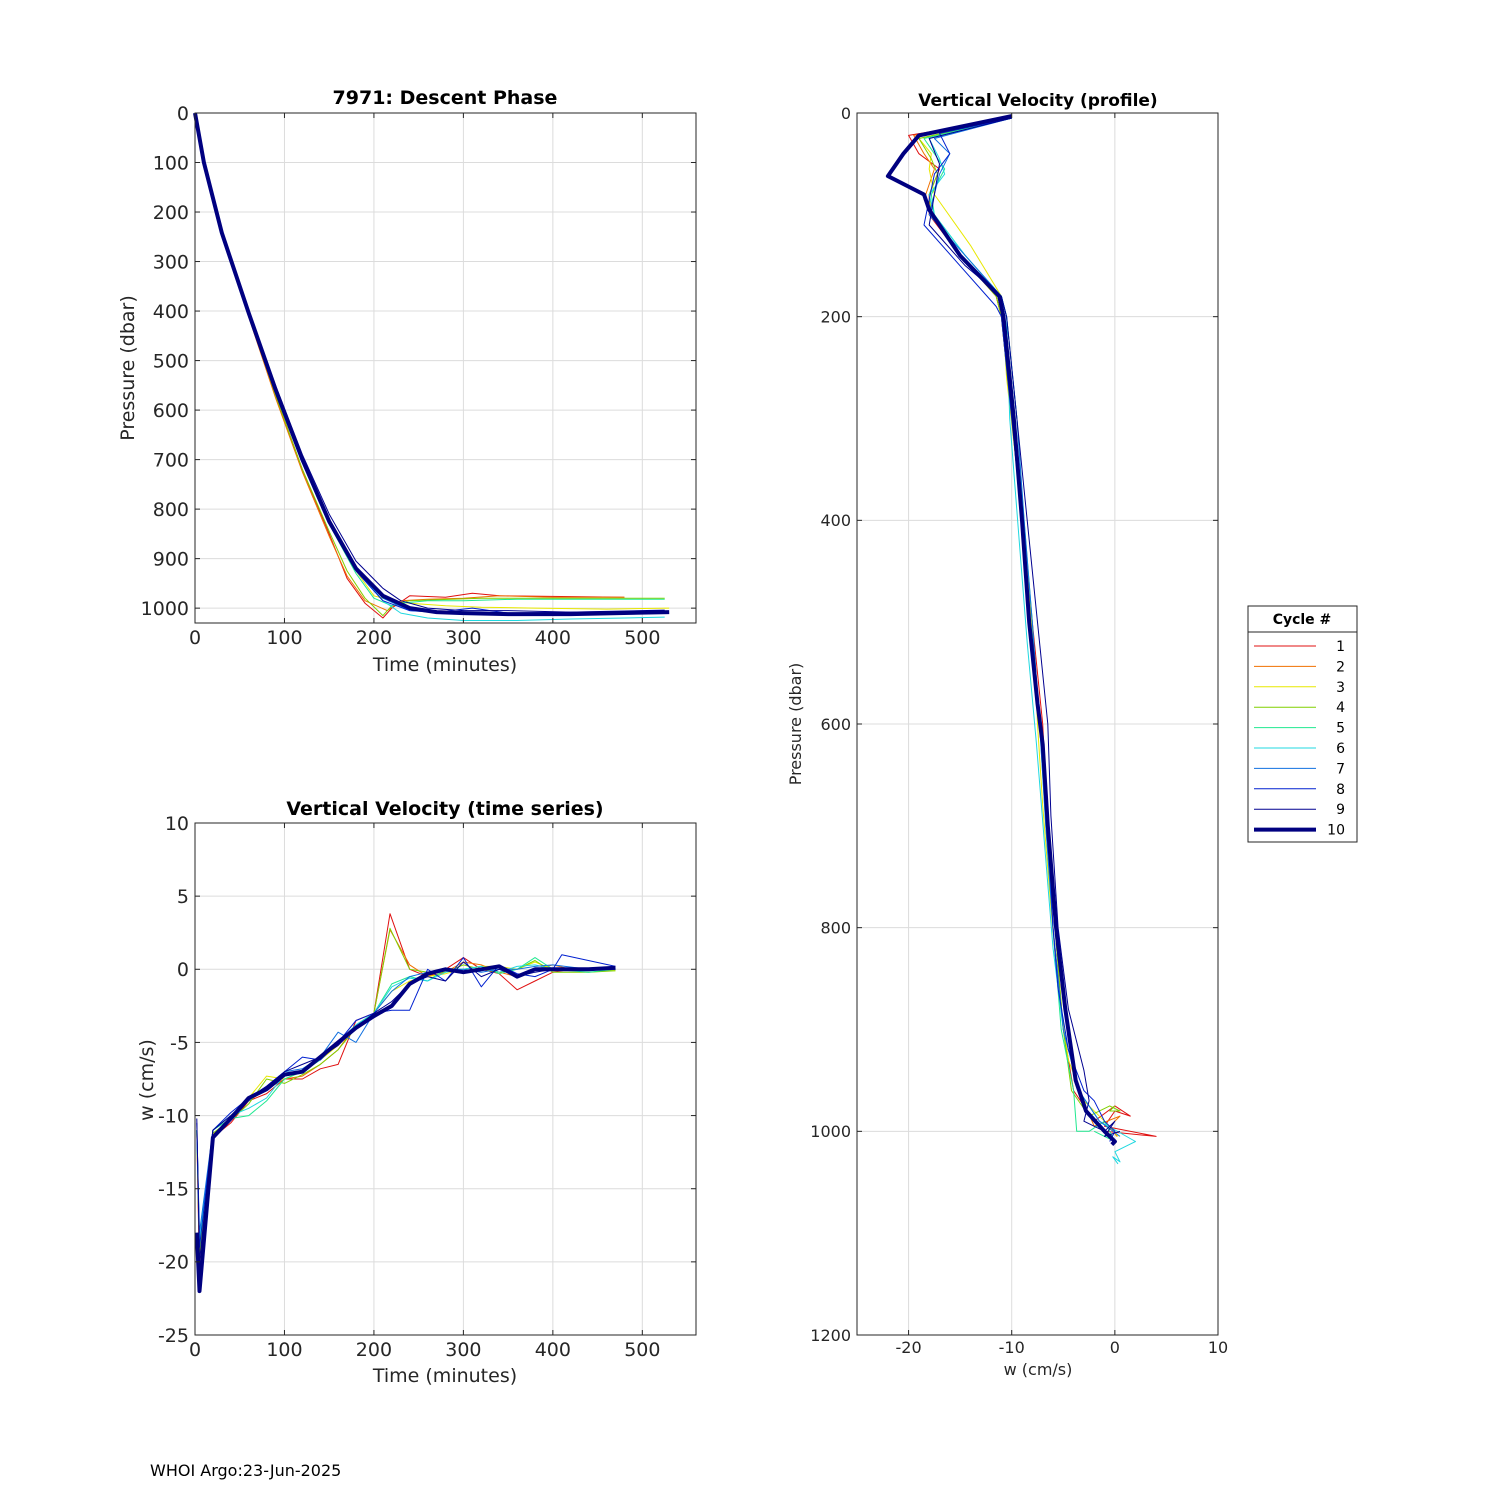  What do you see at coordinates (171, 460) in the screenshot?
I see `descent-y-tick-label: 700` at bounding box center [171, 460].